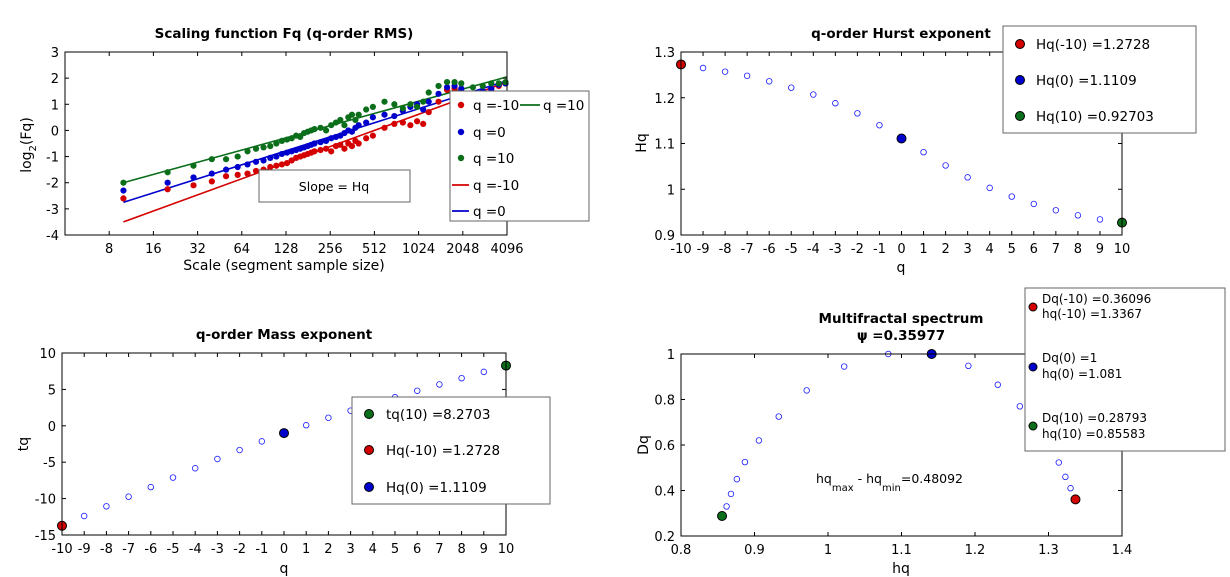 The image size is (1230, 577). Describe the element at coordinates (1122, 550) in the screenshot. I see `dq-xtick-label: 1.4` at that location.